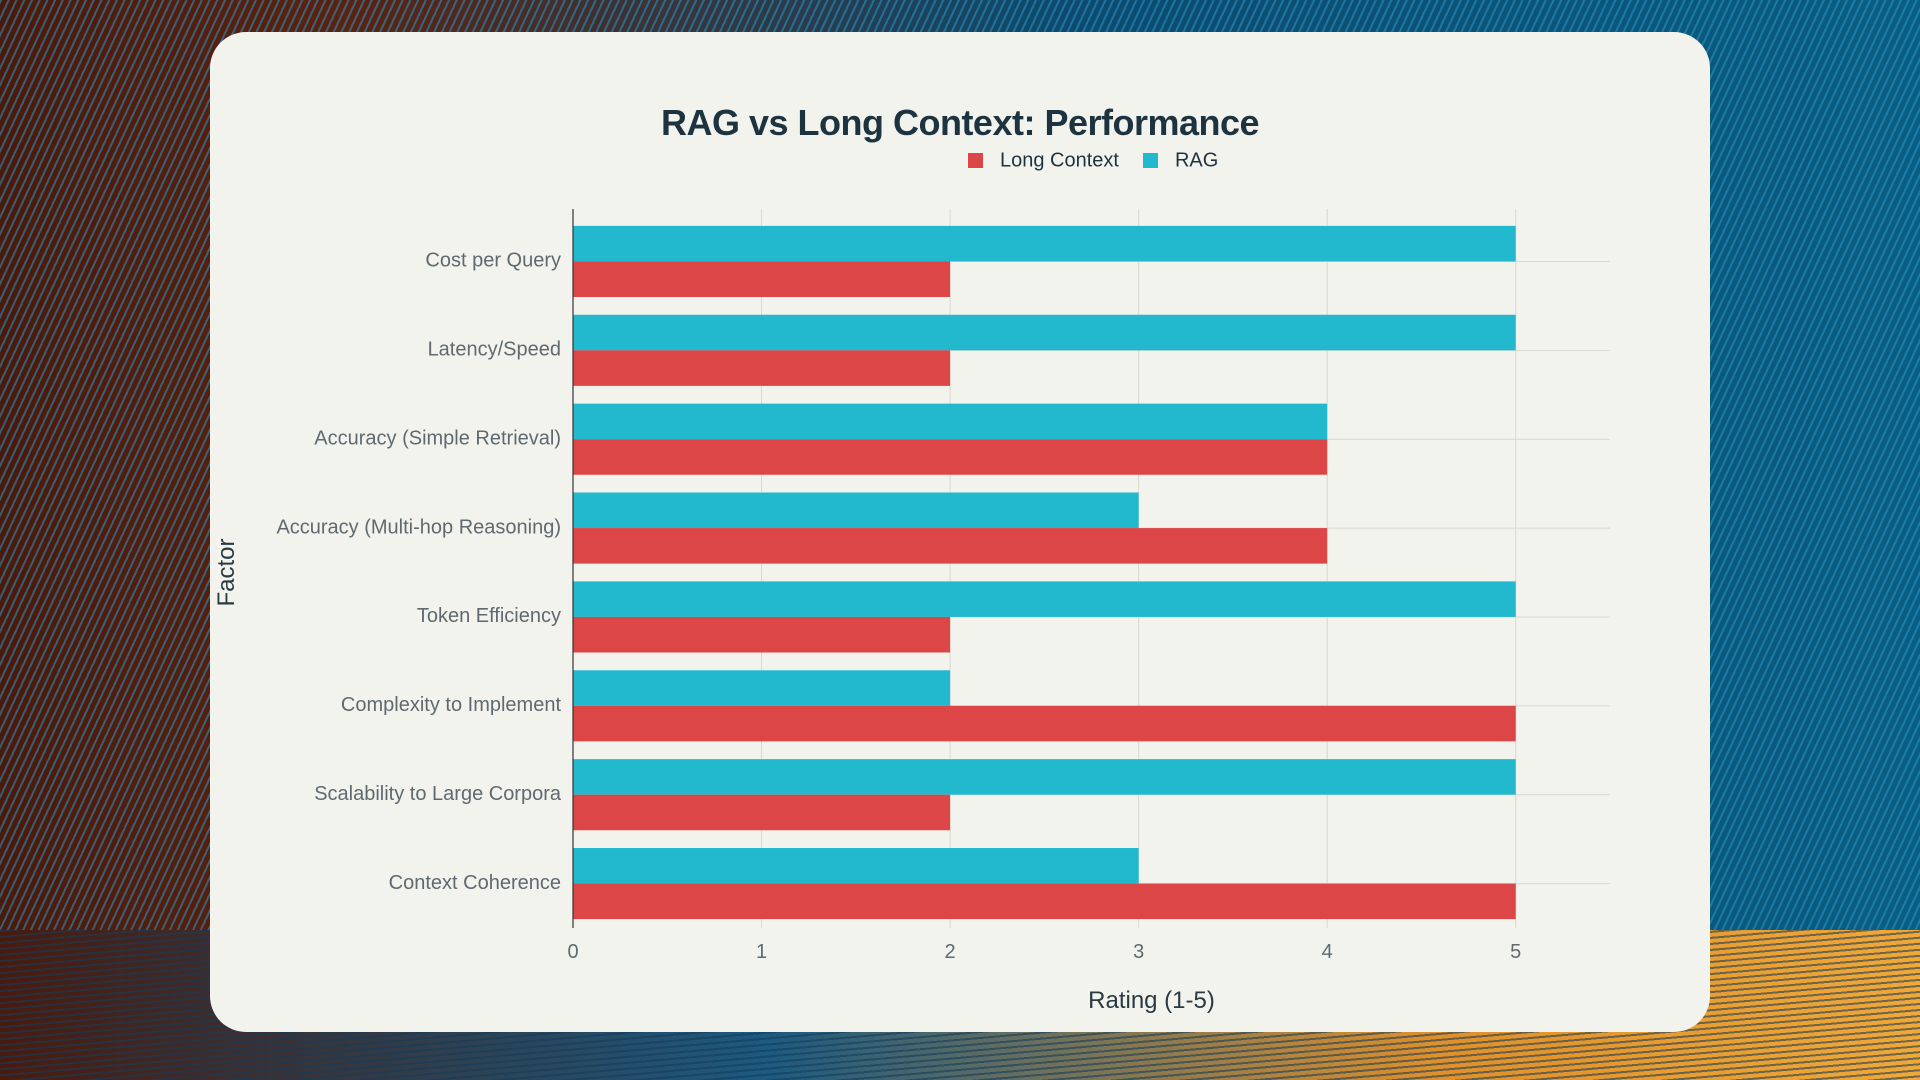 The image size is (1920, 1080). What do you see at coordinates (1059, 160) in the screenshot?
I see `legend-label: Long Context` at bounding box center [1059, 160].